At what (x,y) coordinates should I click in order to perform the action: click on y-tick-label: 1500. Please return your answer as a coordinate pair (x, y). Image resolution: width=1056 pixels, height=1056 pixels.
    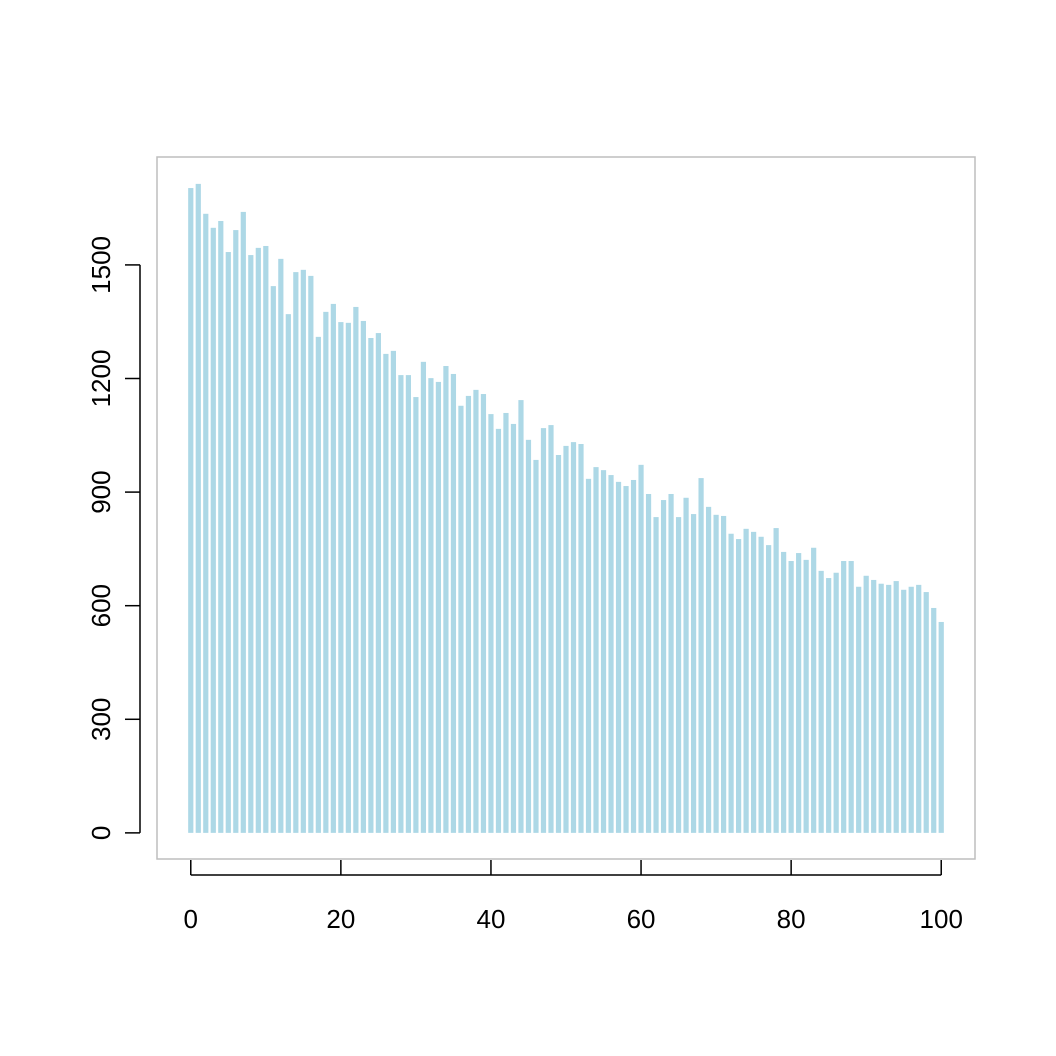
    Looking at the image, I should click on (101, 265).